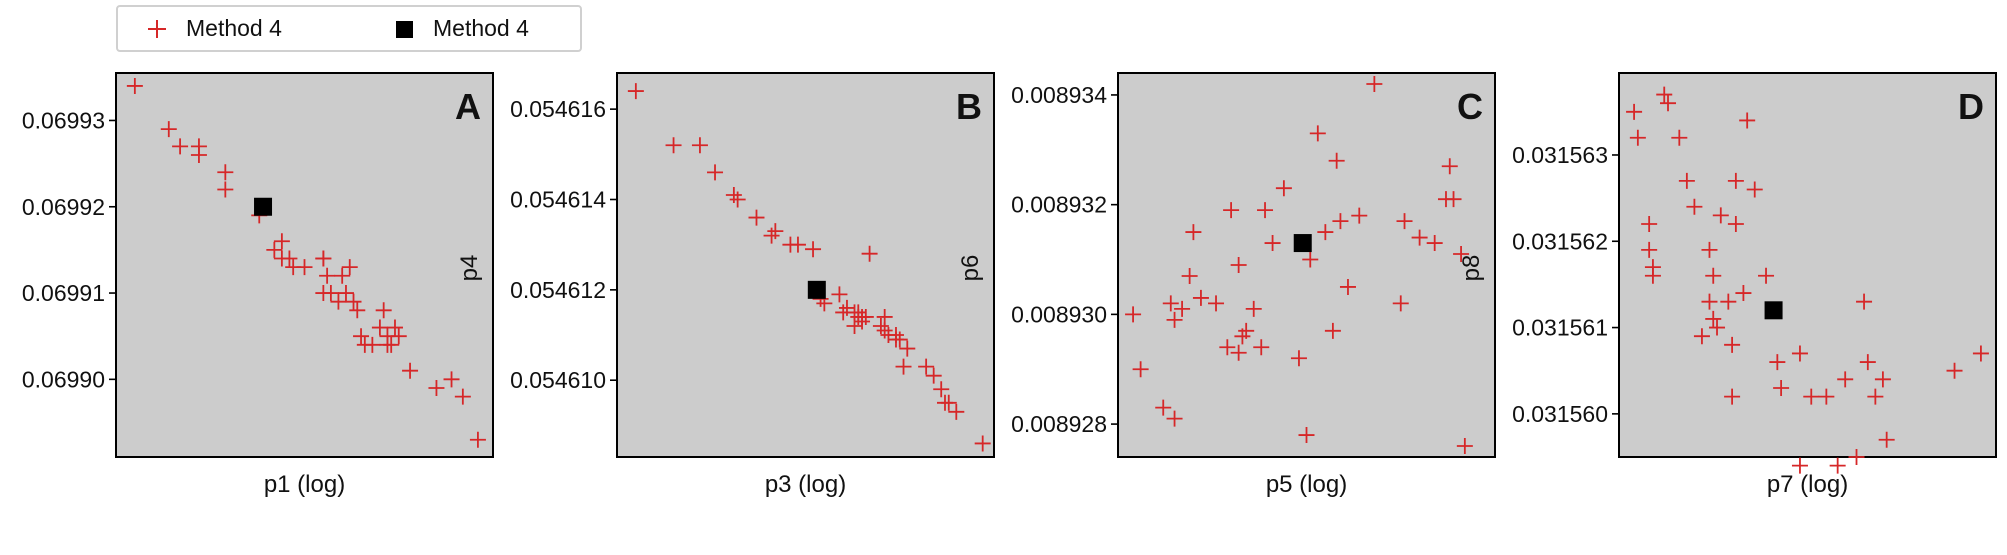 The width and height of the screenshot is (2007, 555). I want to click on x-axis-label: p3 (log), so click(805, 484).